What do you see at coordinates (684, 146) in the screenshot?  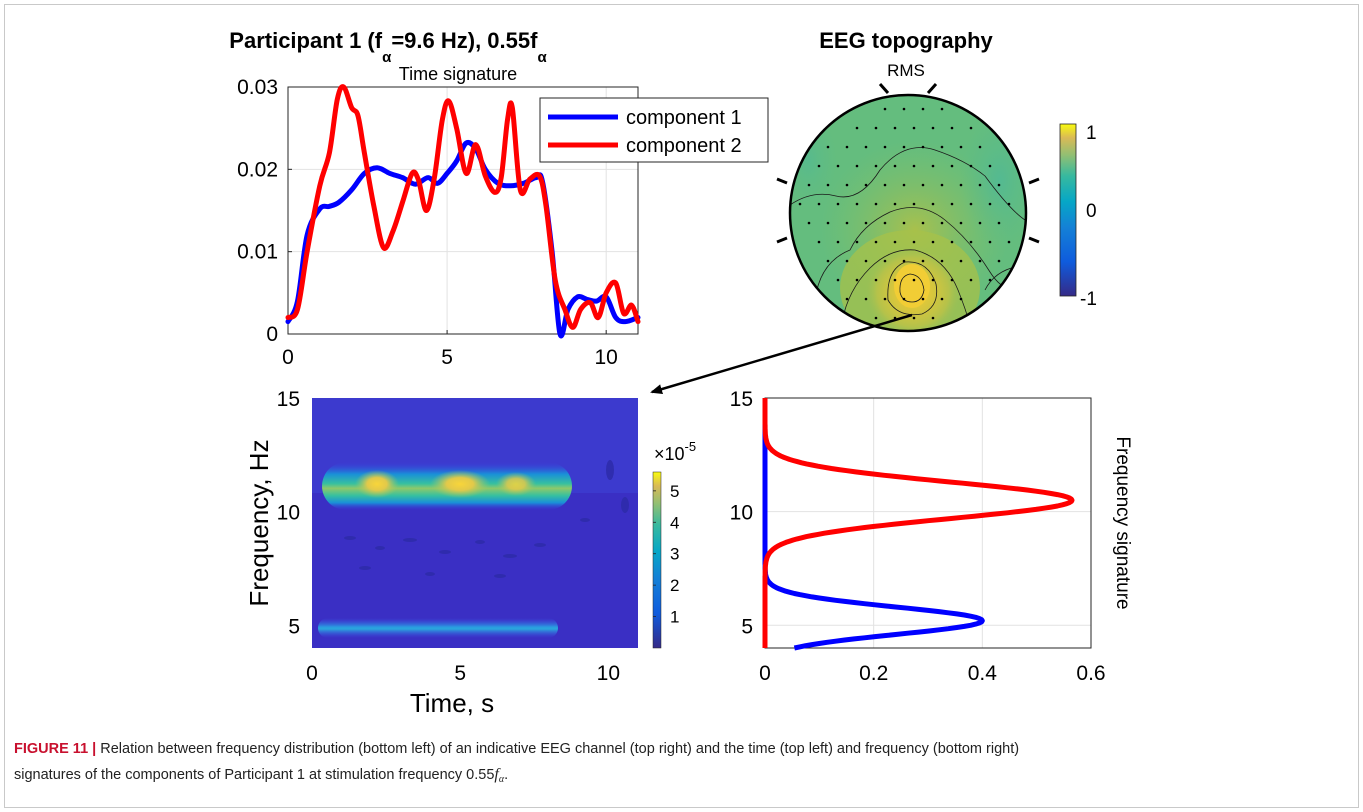 I see `legend-label-component-2: component 2` at bounding box center [684, 146].